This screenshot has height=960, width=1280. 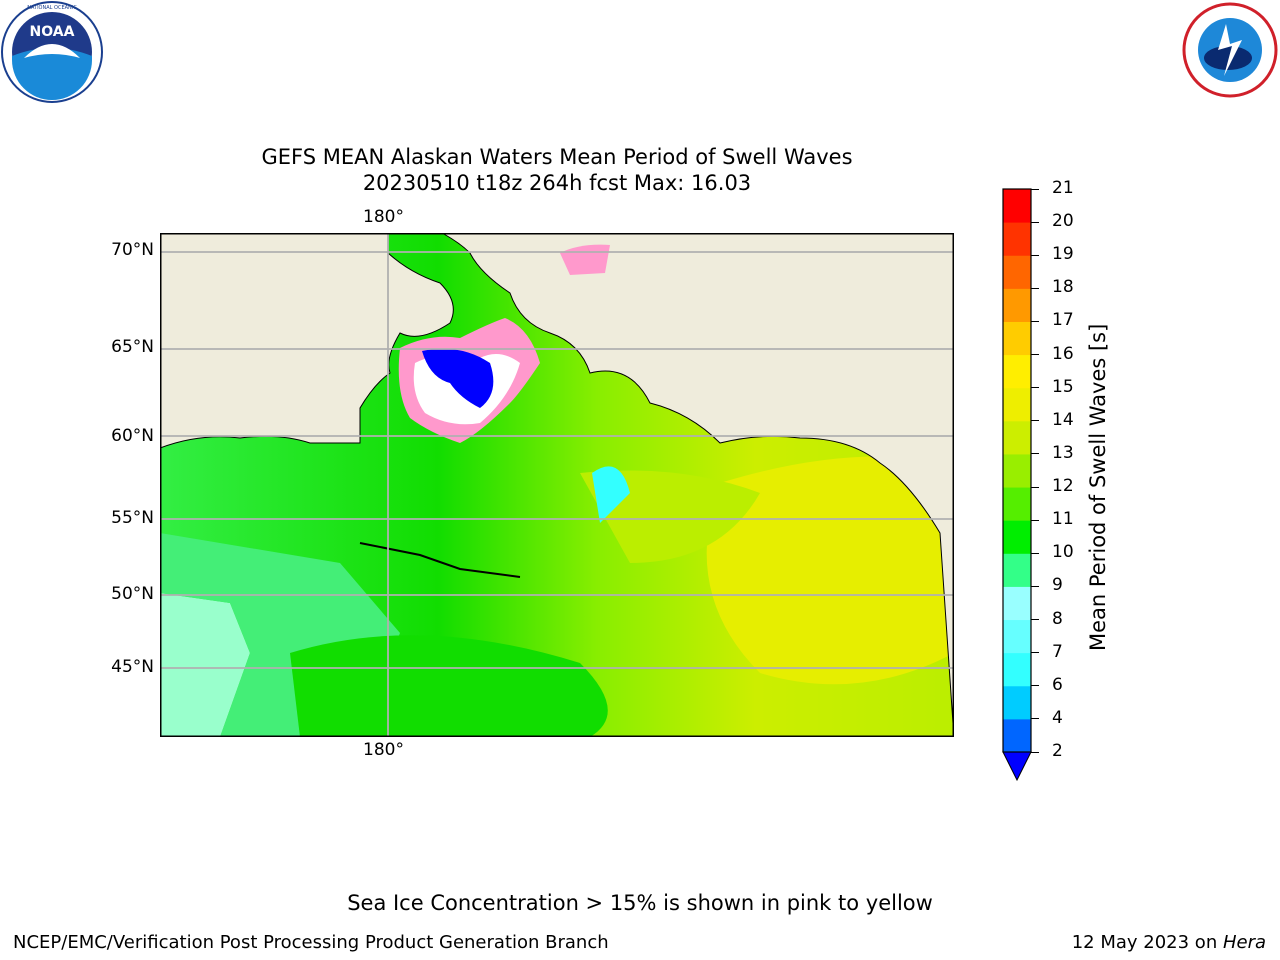 I want to click on lon-label-bottom: 180°, so click(x=383, y=750).